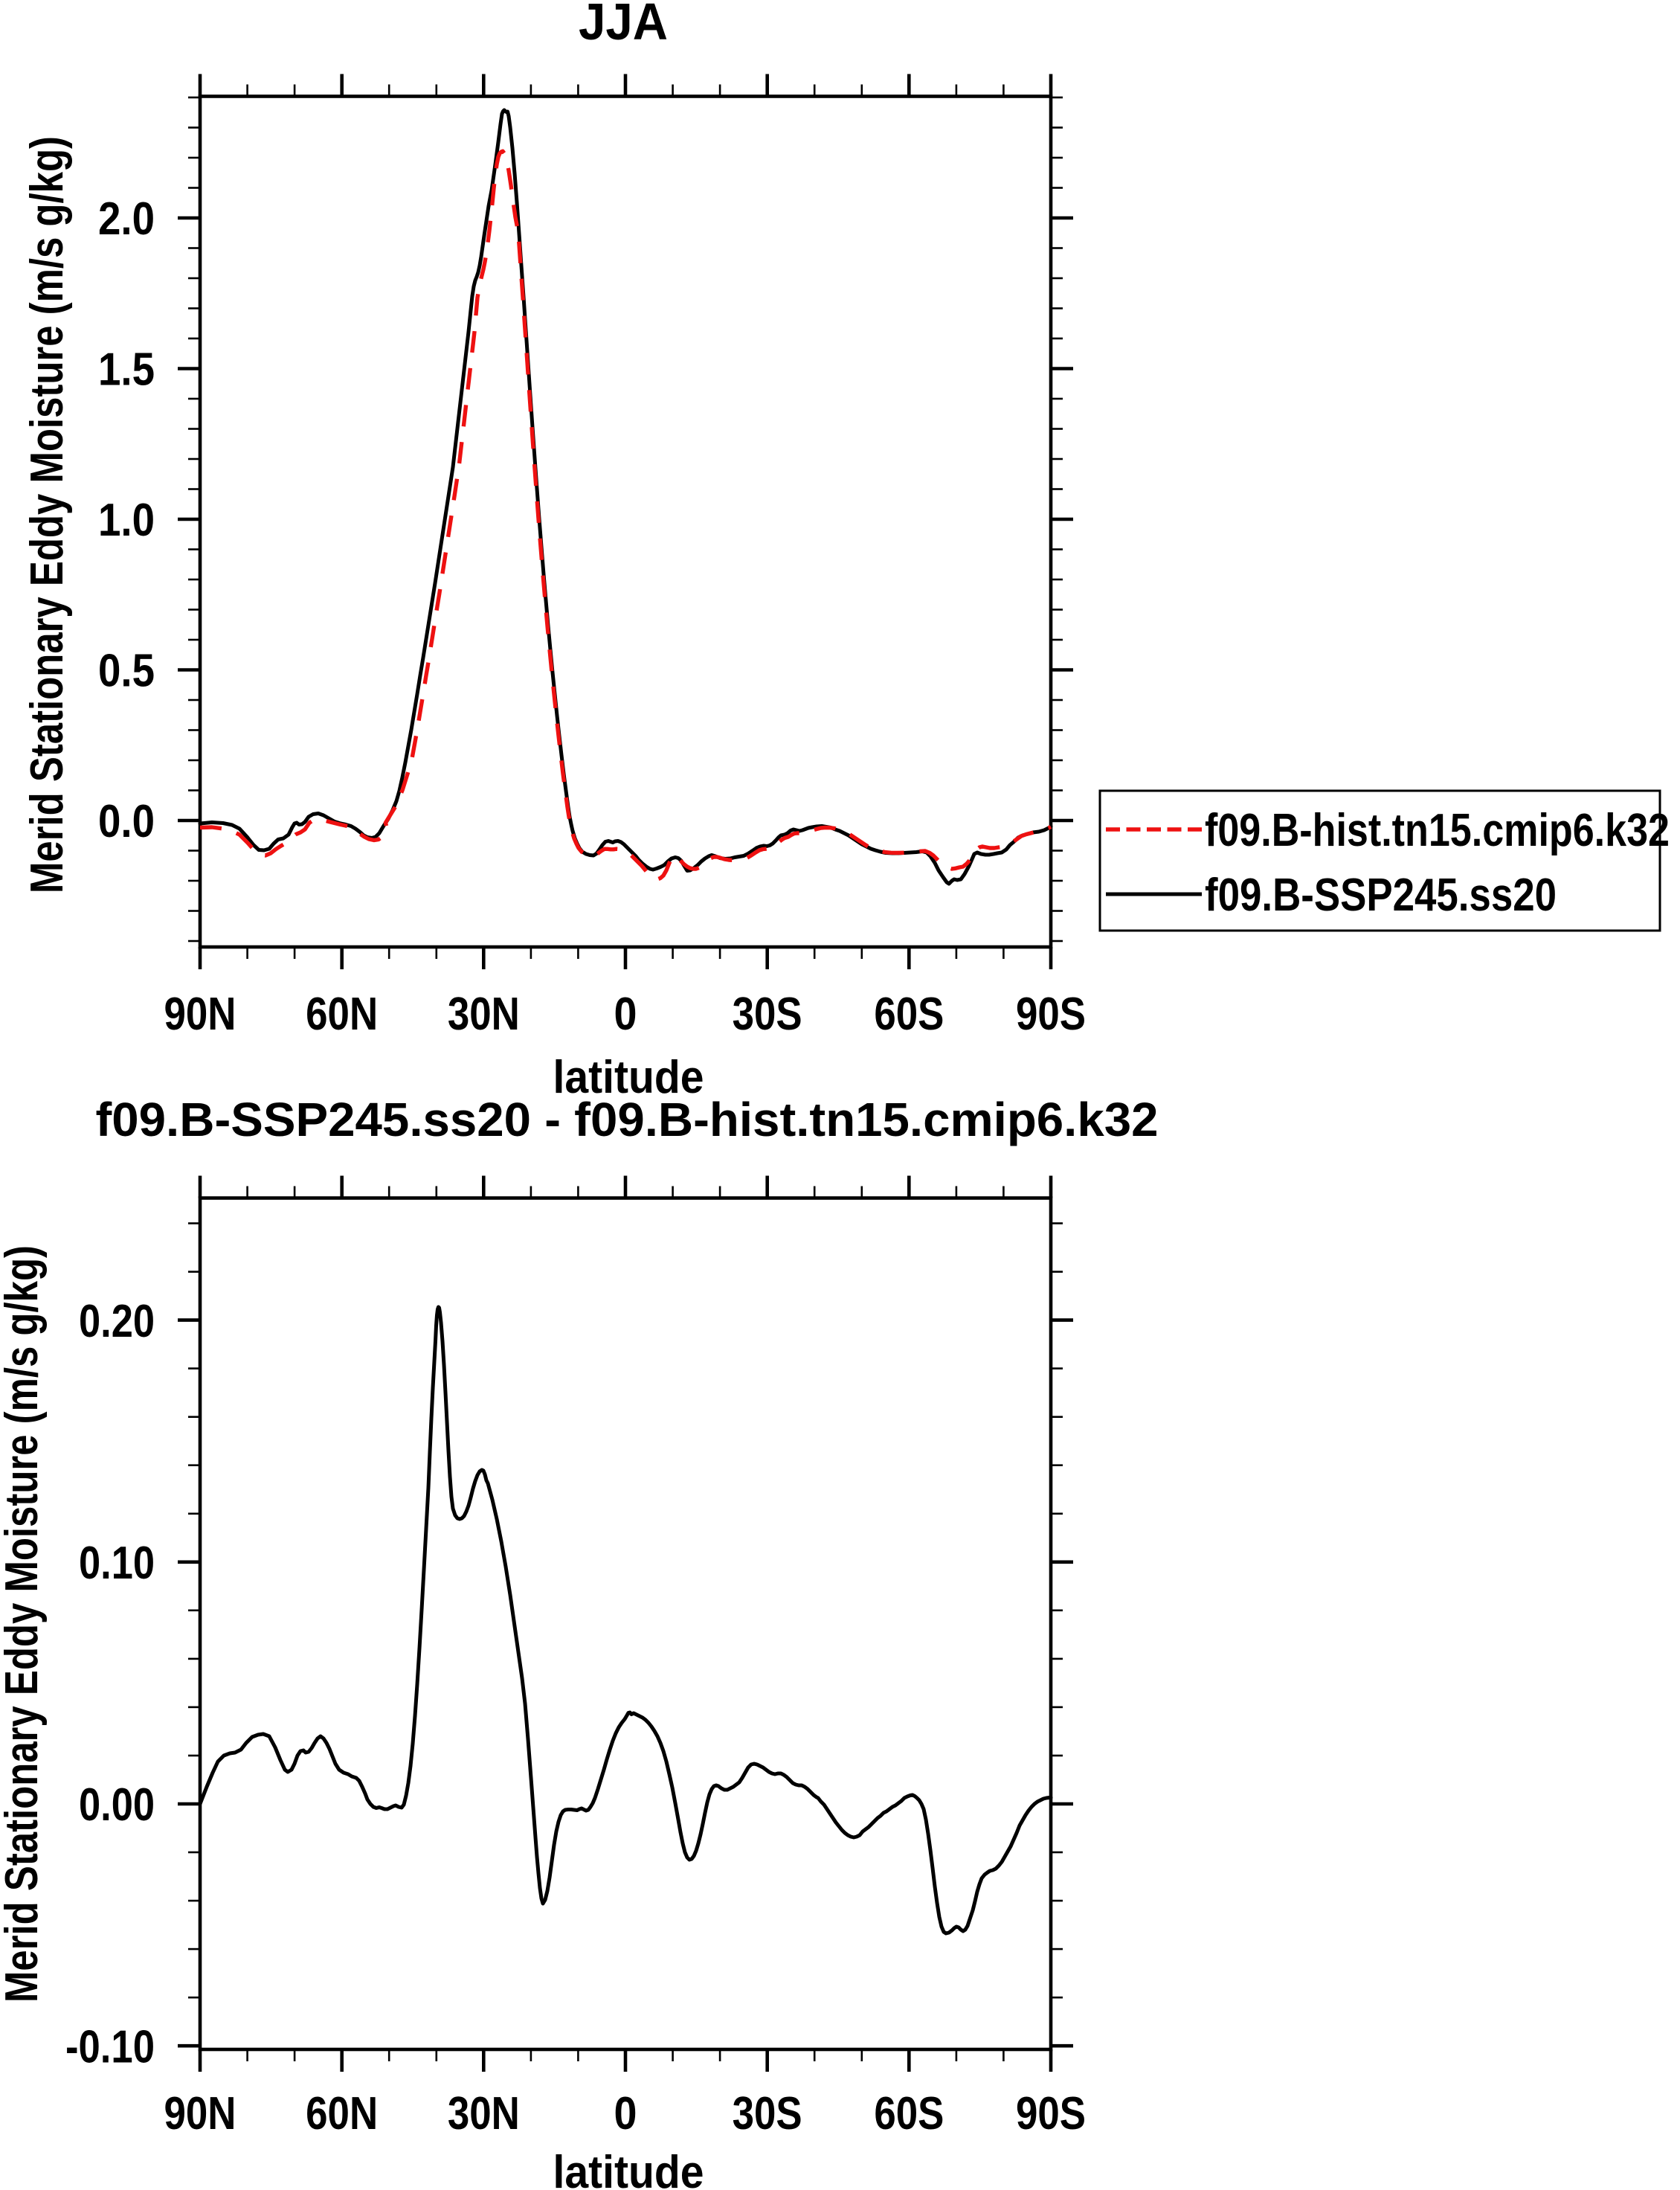  What do you see at coordinates (126, 521) in the screenshot?
I see `svg-text: 1.0` at bounding box center [126, 521].